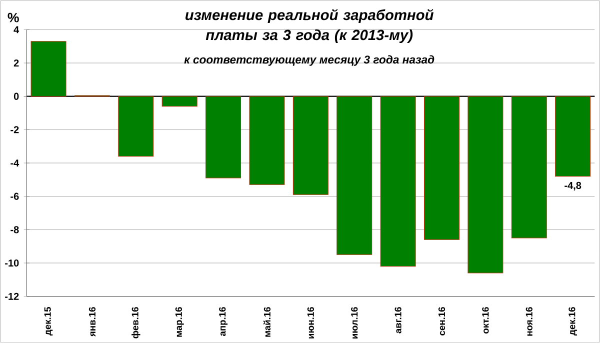 This screenshot has width=600, height=344. Describe the element at coordinates (398, 320) in the screenshot. I see `x-tick-label: авг.16` at that location.